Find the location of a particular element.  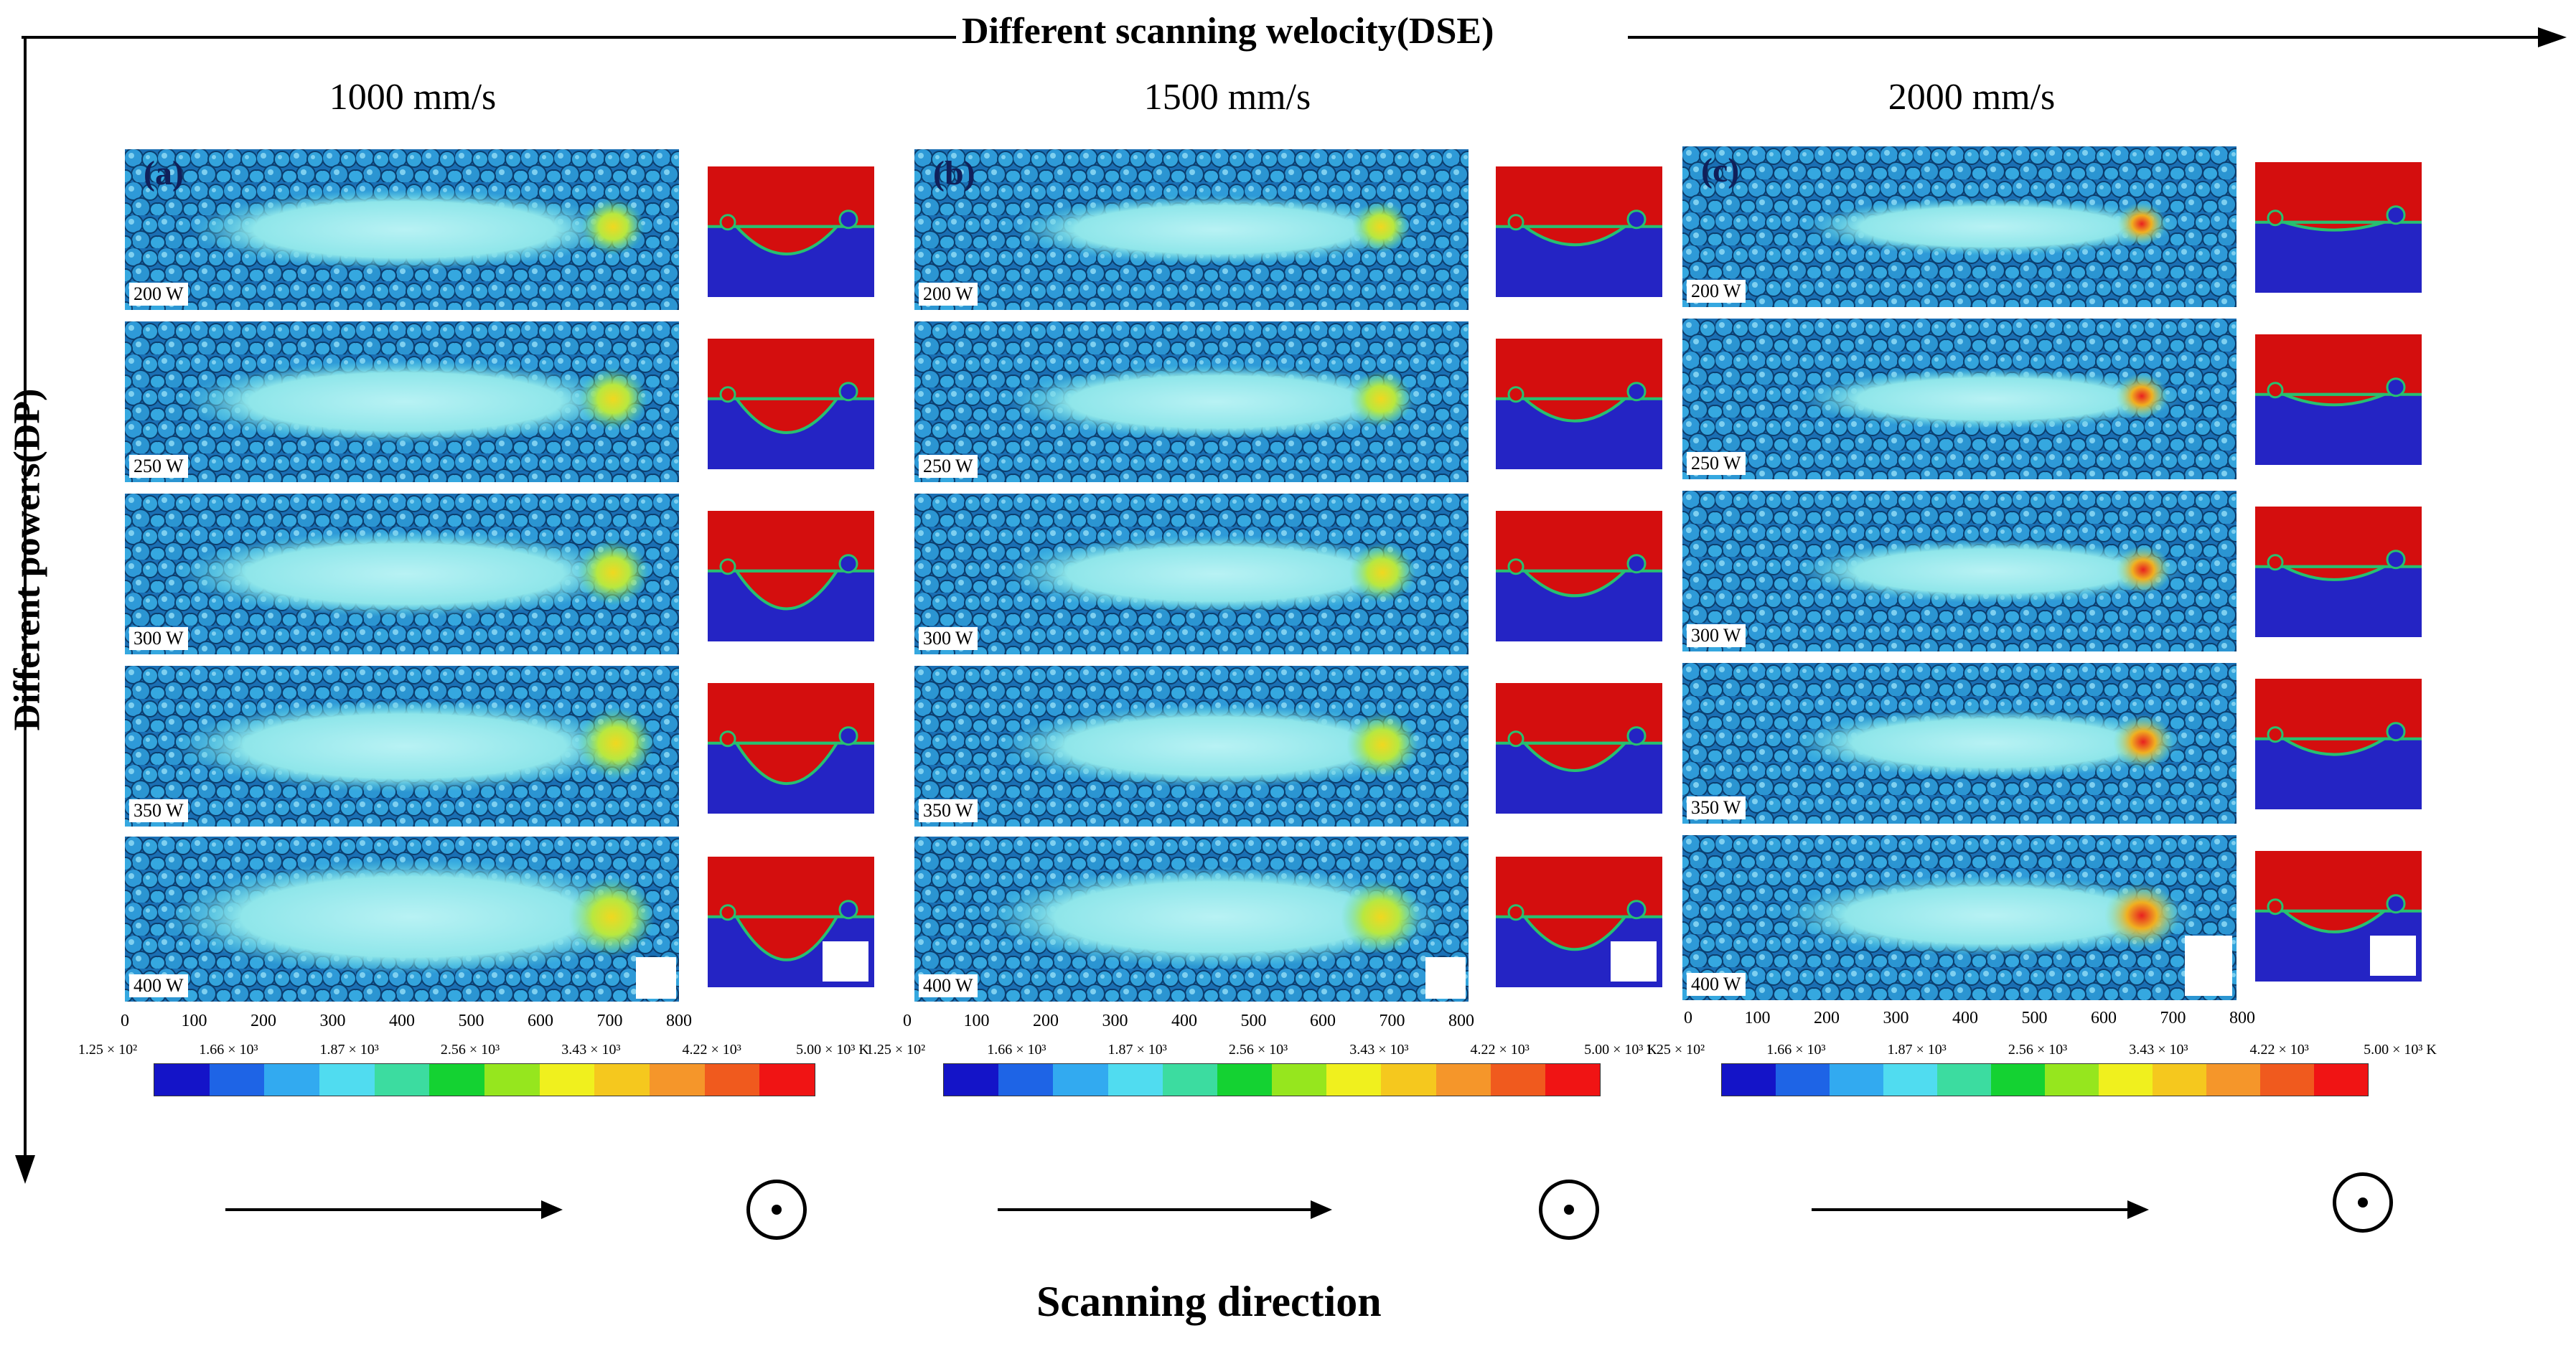

melt-pool-1500-400w: 400 W is located at coordinates (1192, 919).